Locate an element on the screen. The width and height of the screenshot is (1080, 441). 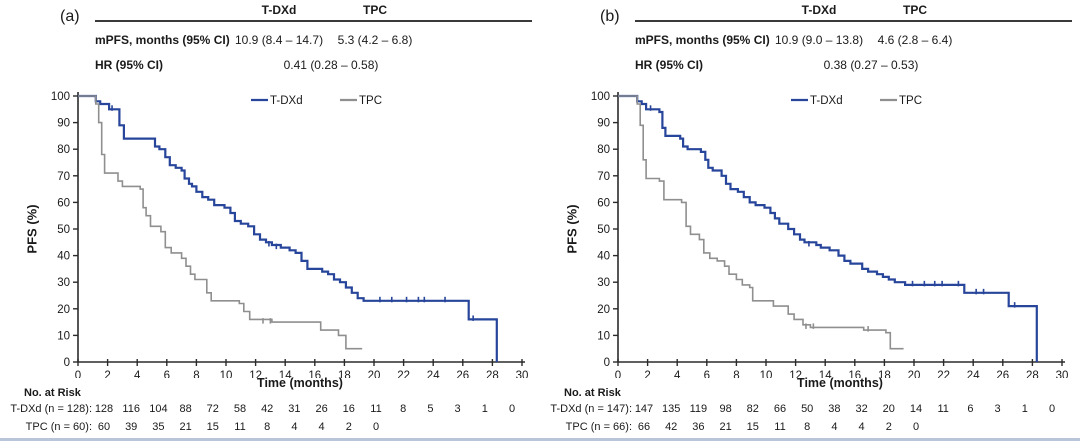
legend-label-tpc: TPC is located at coordinates (370, 101).